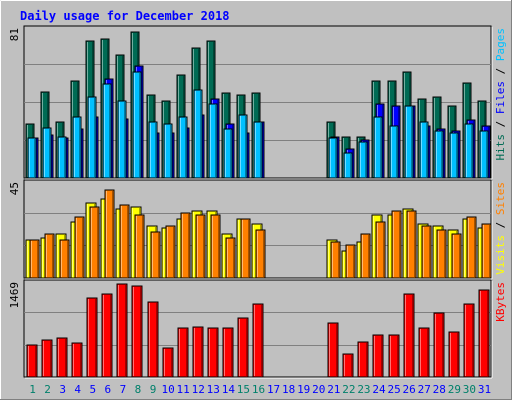  I want to click on panel-legend: Hits / Files / Pages, so click(500, 94).